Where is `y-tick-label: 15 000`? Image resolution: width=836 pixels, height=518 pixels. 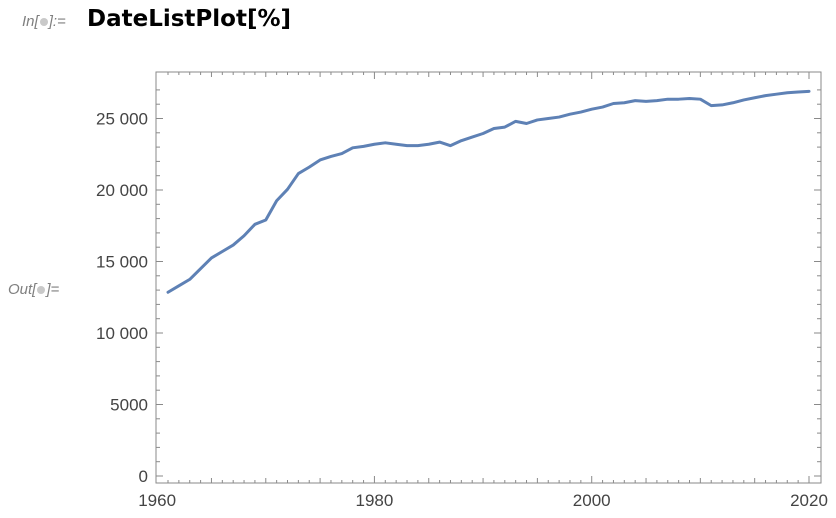 y-tick-label: 15 000 is located at coordinates (122, 262).